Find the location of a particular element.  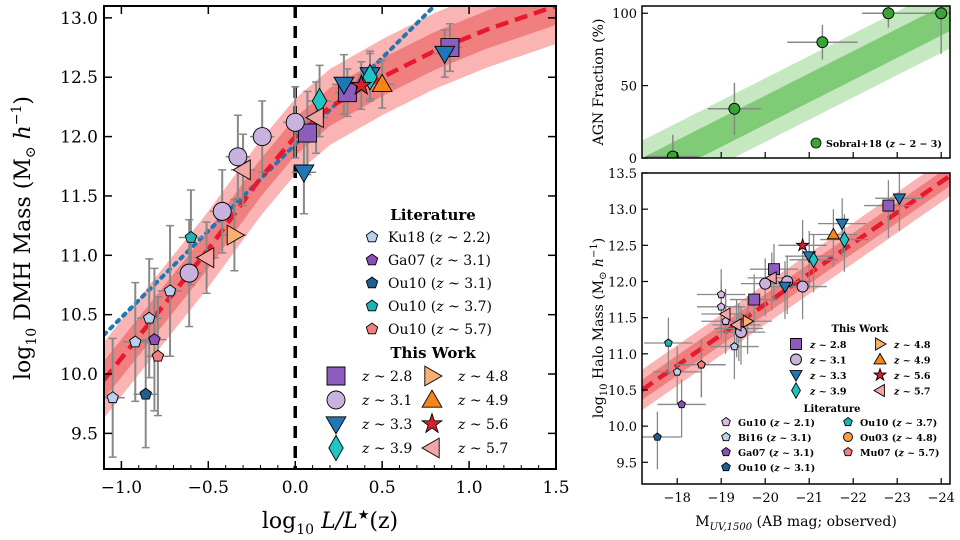

bottom-right-legend-thiswork-label: z ~ 5.7 is located at coordinates (912, 392).